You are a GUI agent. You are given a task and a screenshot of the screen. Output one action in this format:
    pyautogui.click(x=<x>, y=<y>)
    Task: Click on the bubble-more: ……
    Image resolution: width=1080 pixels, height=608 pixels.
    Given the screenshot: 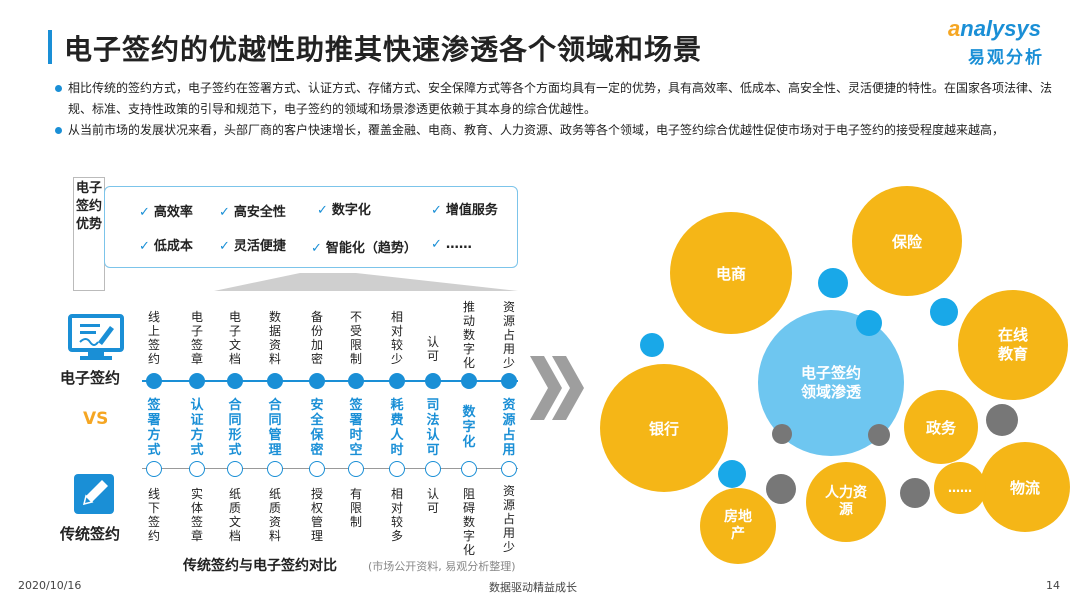 What is the action you would take?
    pyautogui.click(x=960, y=488)
    